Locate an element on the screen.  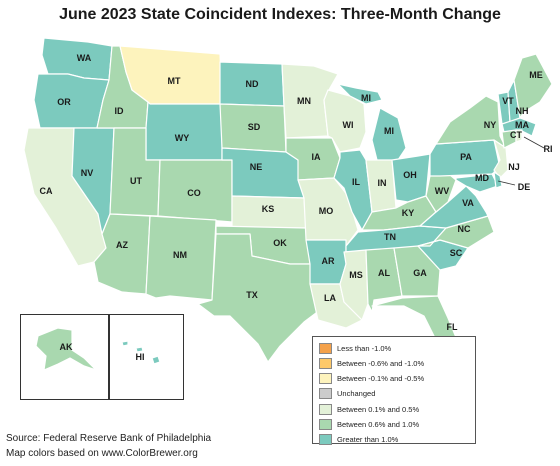
legend-label: Between 0.1% and 0.5% is located at coordinates (378, 409).